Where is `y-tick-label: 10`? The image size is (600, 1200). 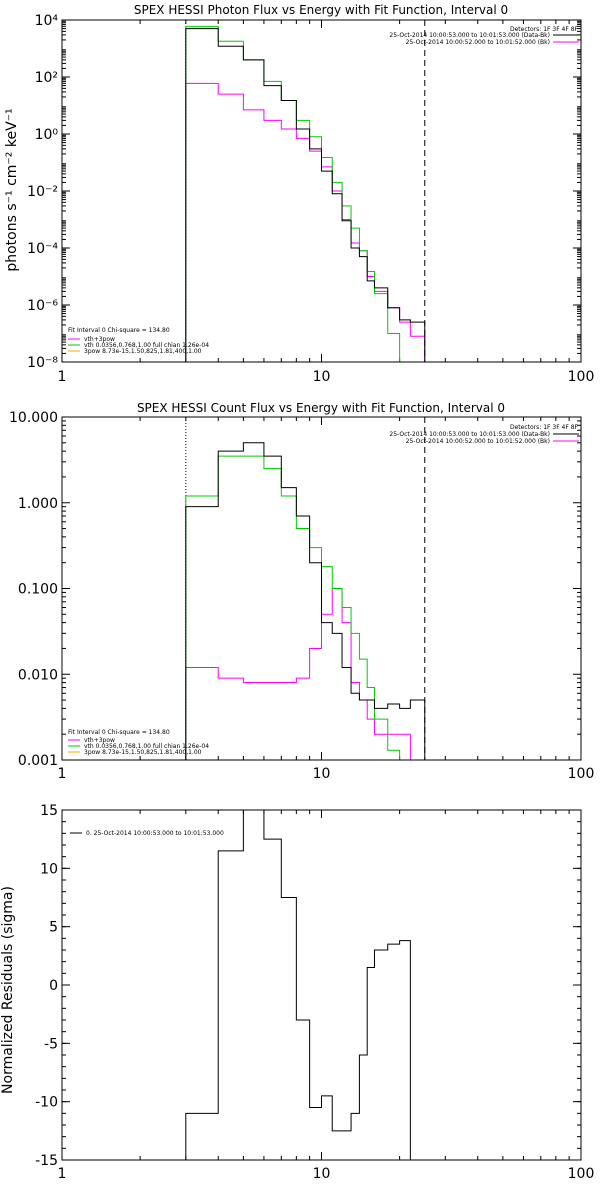 y-tick-label: 10 is located at coordinates (49, 869).